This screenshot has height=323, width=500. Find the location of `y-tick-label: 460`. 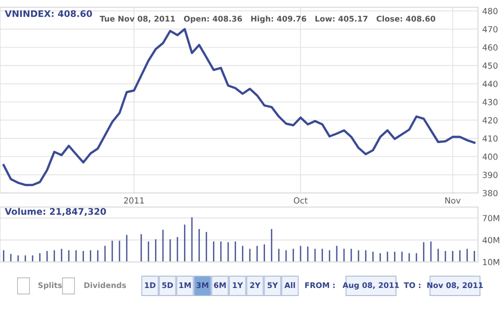

y-tick-label: 460 is located at coordinates (490, 47).